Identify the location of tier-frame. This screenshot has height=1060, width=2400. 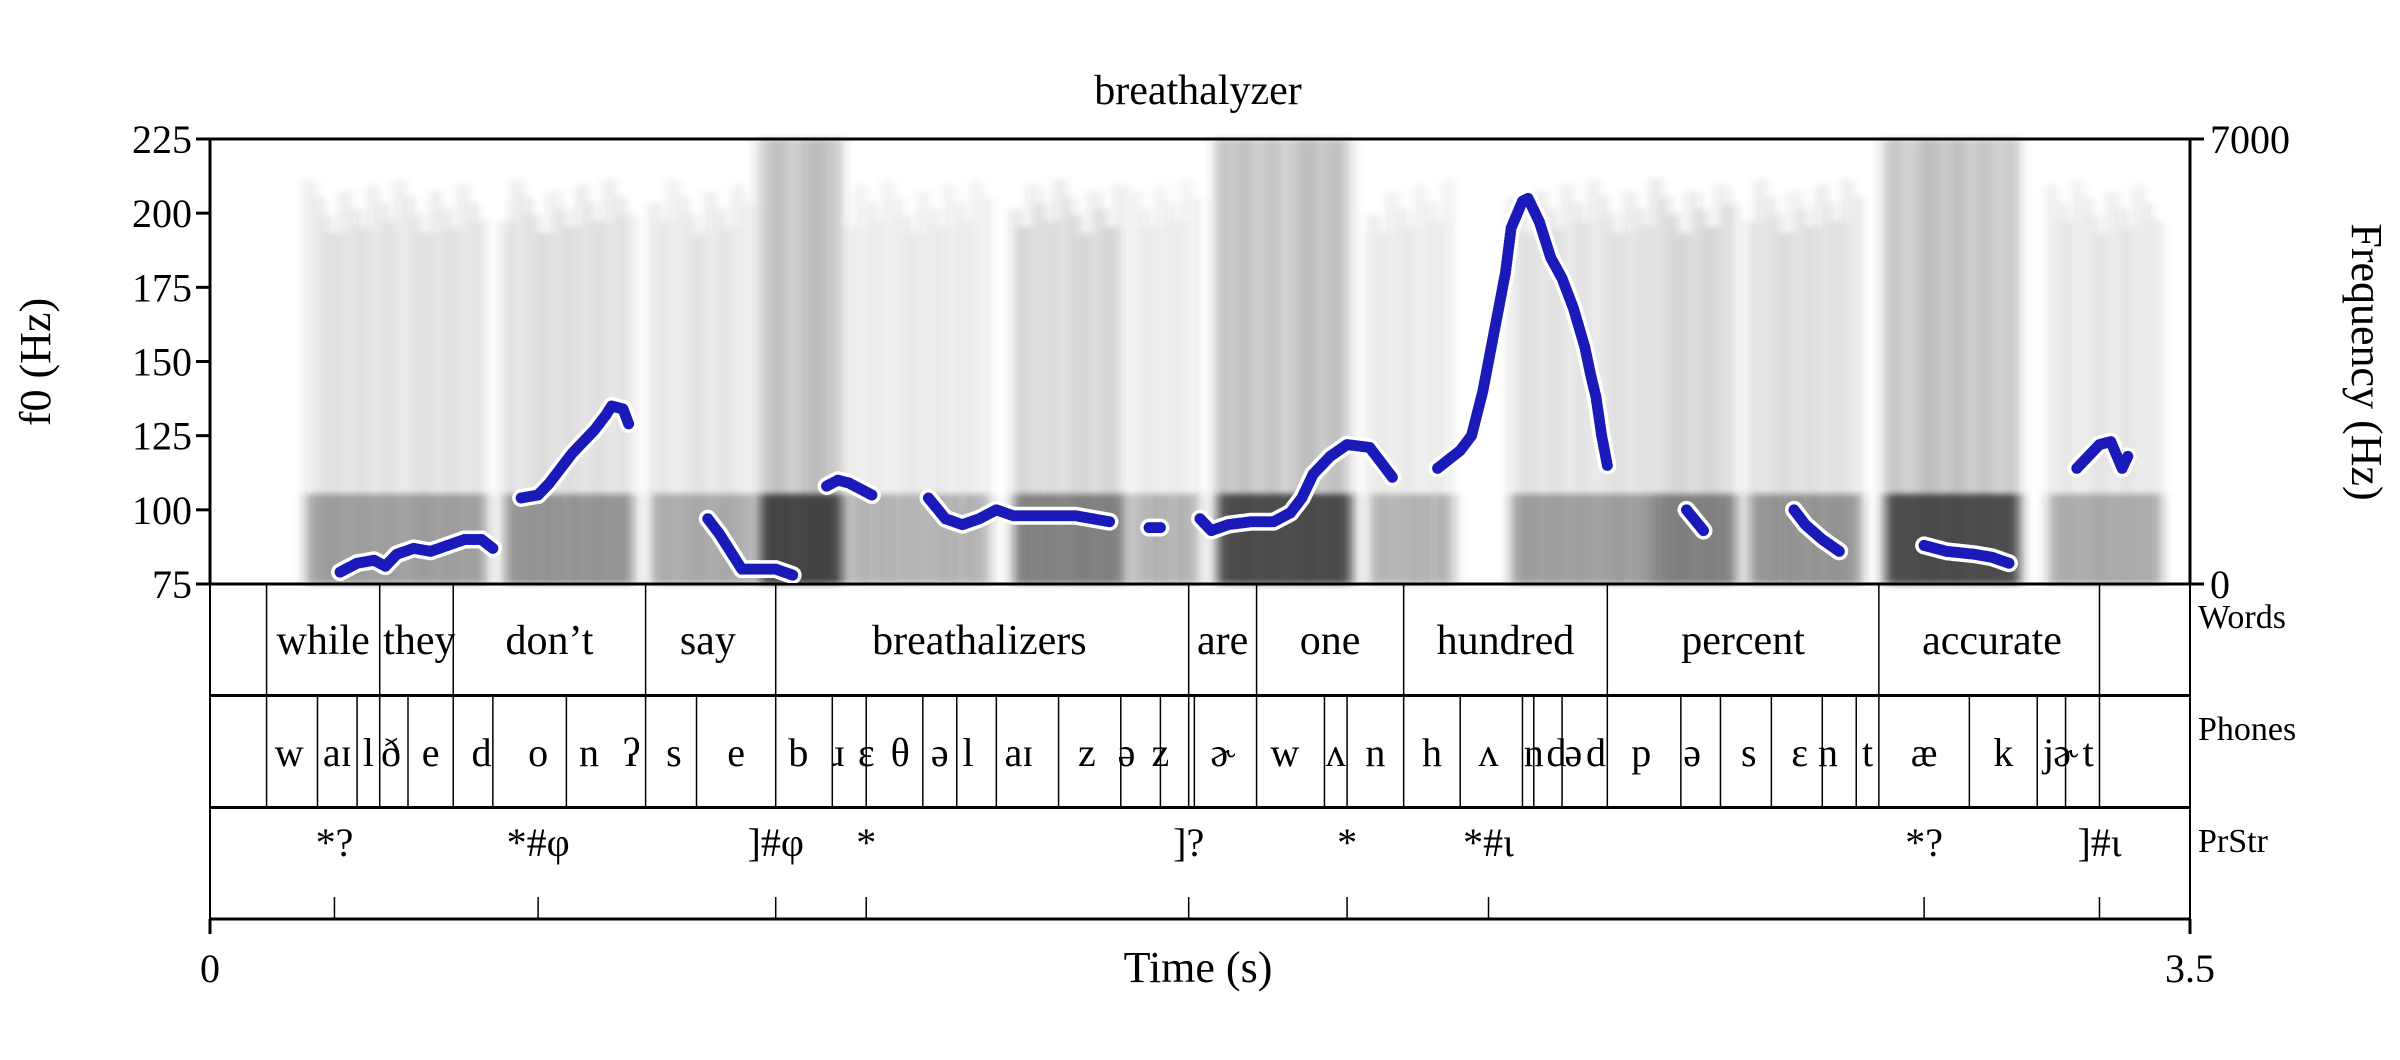
(1200, 751).